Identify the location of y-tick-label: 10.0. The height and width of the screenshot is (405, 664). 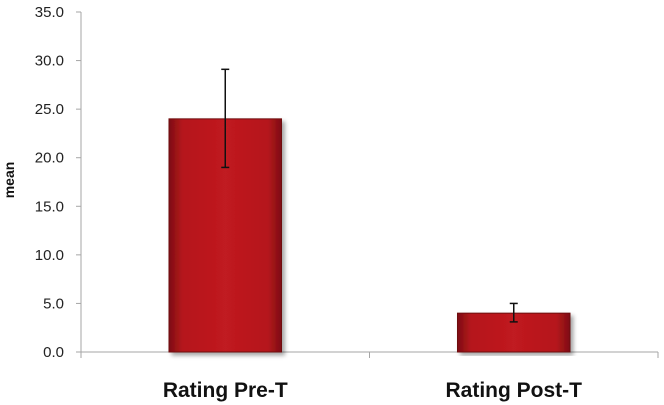
(49, 255).